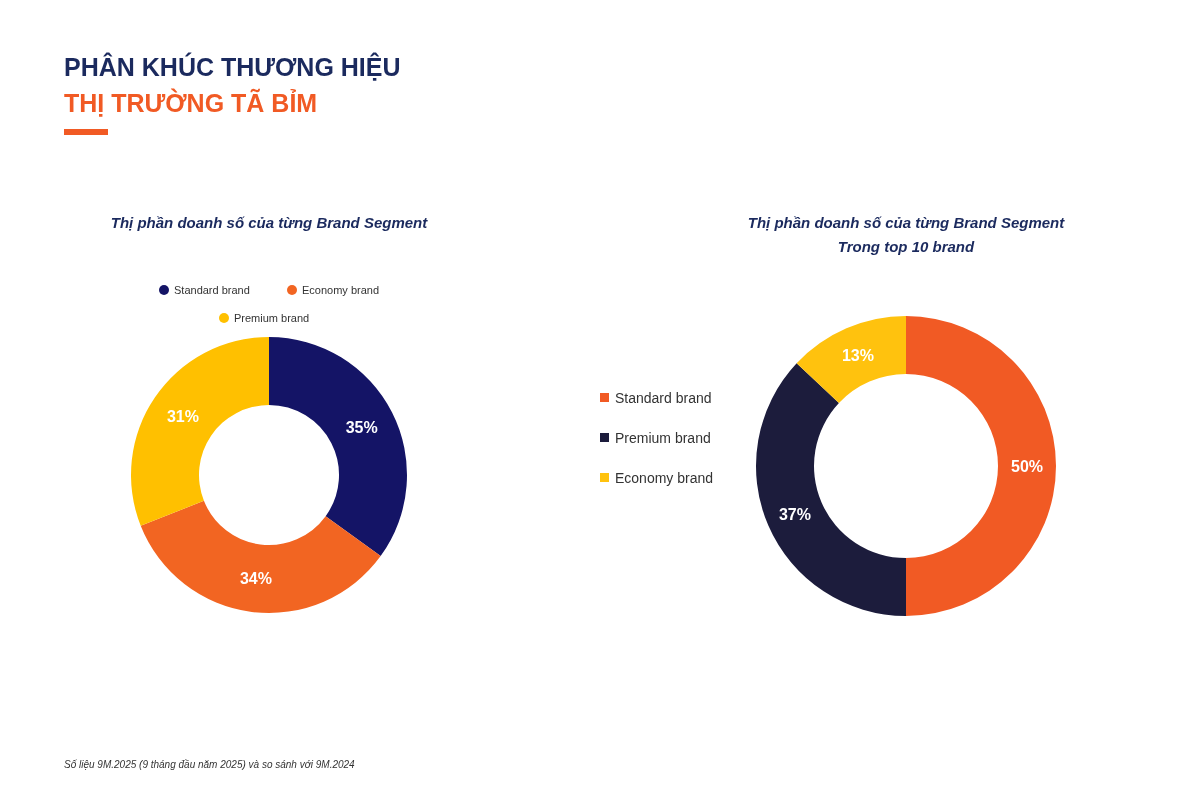 This screenshot has width=1200, height=799. Describe the element at coordinates (1027, 466) in the screenshot. I see `data-label: 50%` at that location.